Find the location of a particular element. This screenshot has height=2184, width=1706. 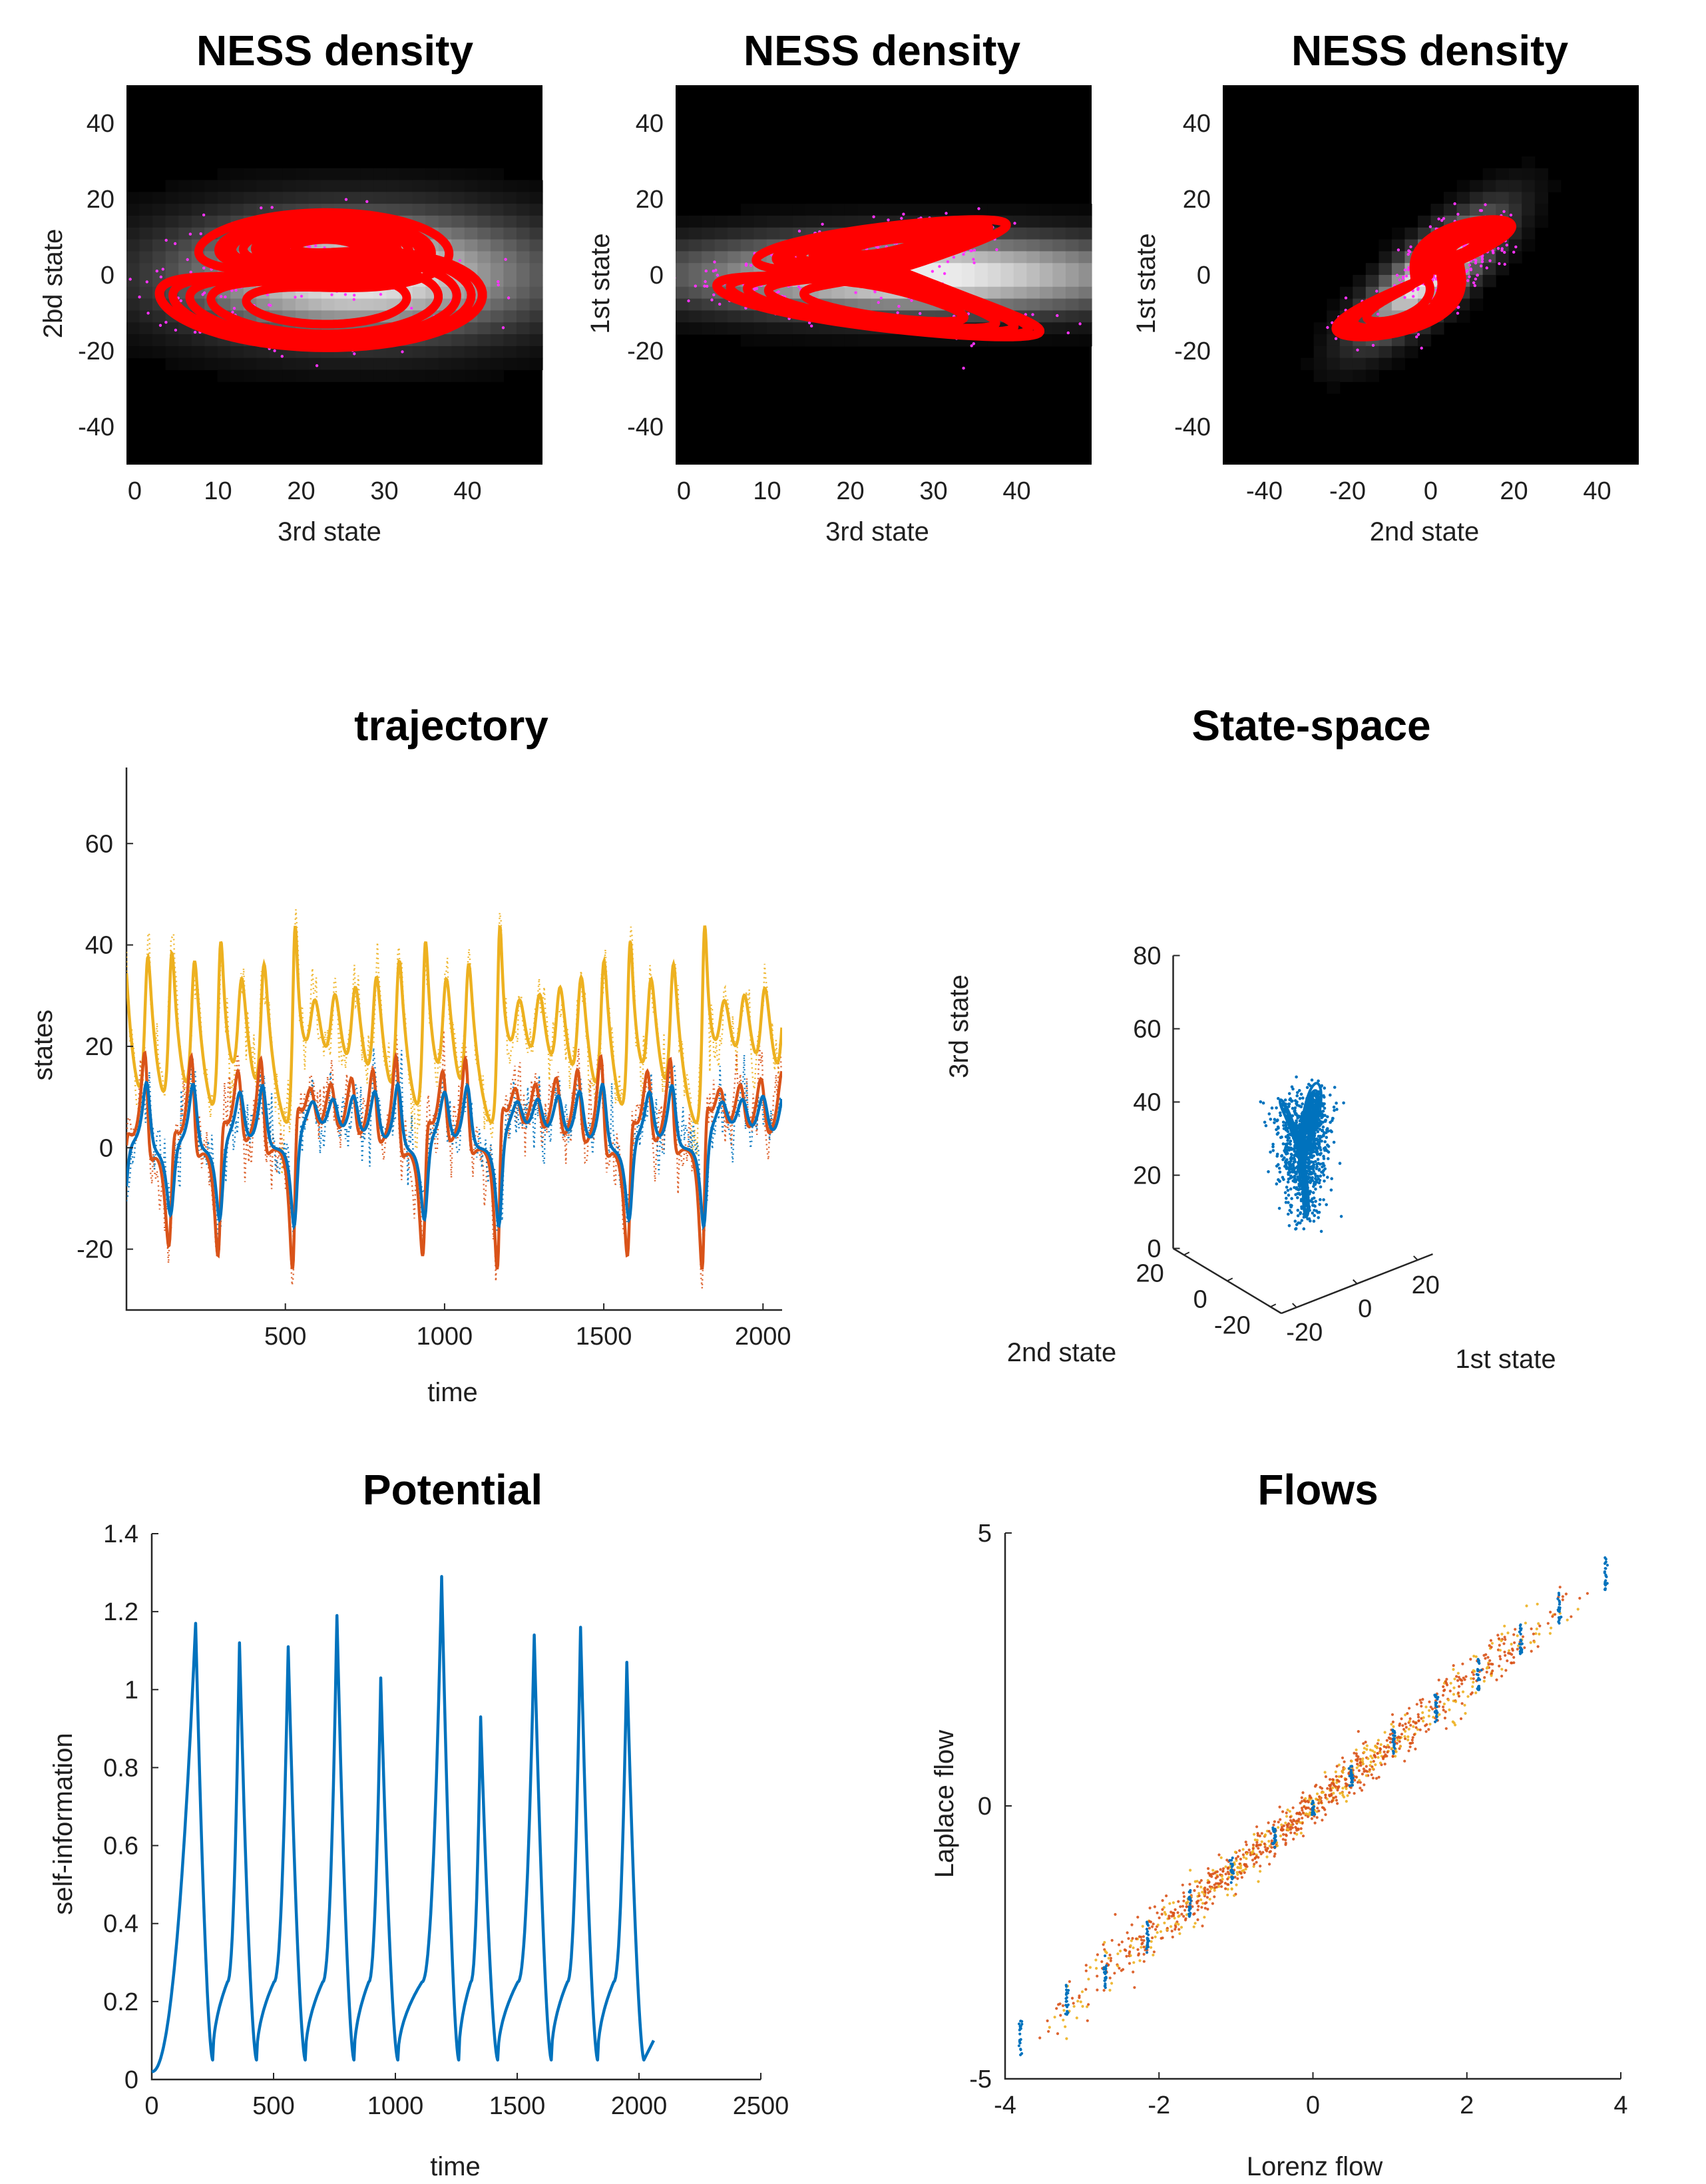

flows-xtick: 4 is located at coordinates (1620, 2105).